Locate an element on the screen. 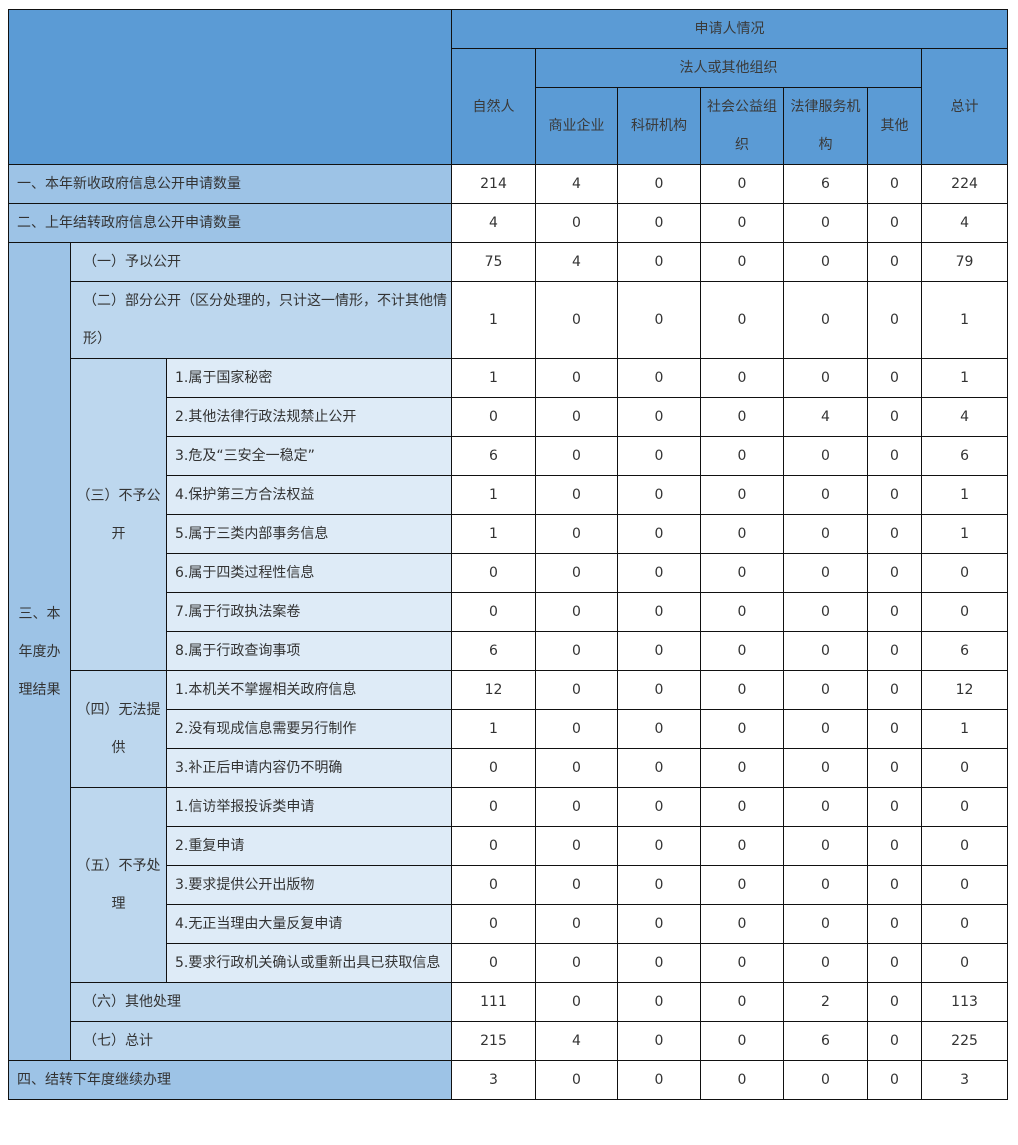 The width and height of the screenshot is (1018, 1145). header-corner is located at coordinates (230, 87).